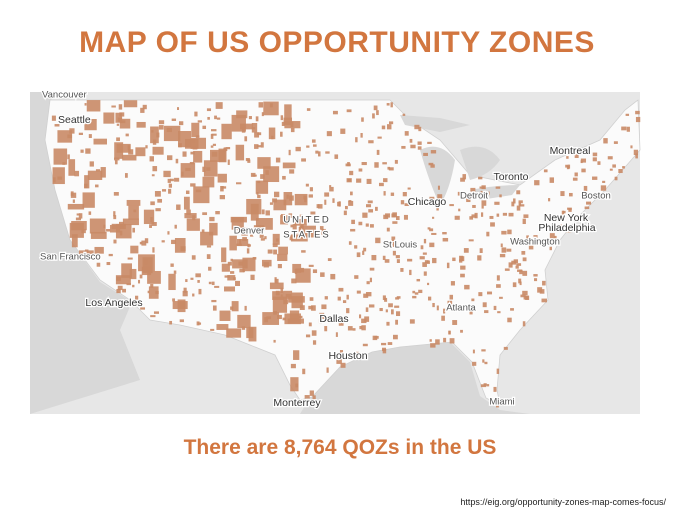  Describe the element at coordinates (501, 402) in the screenshot. I see `place-label: Miami` at that location.